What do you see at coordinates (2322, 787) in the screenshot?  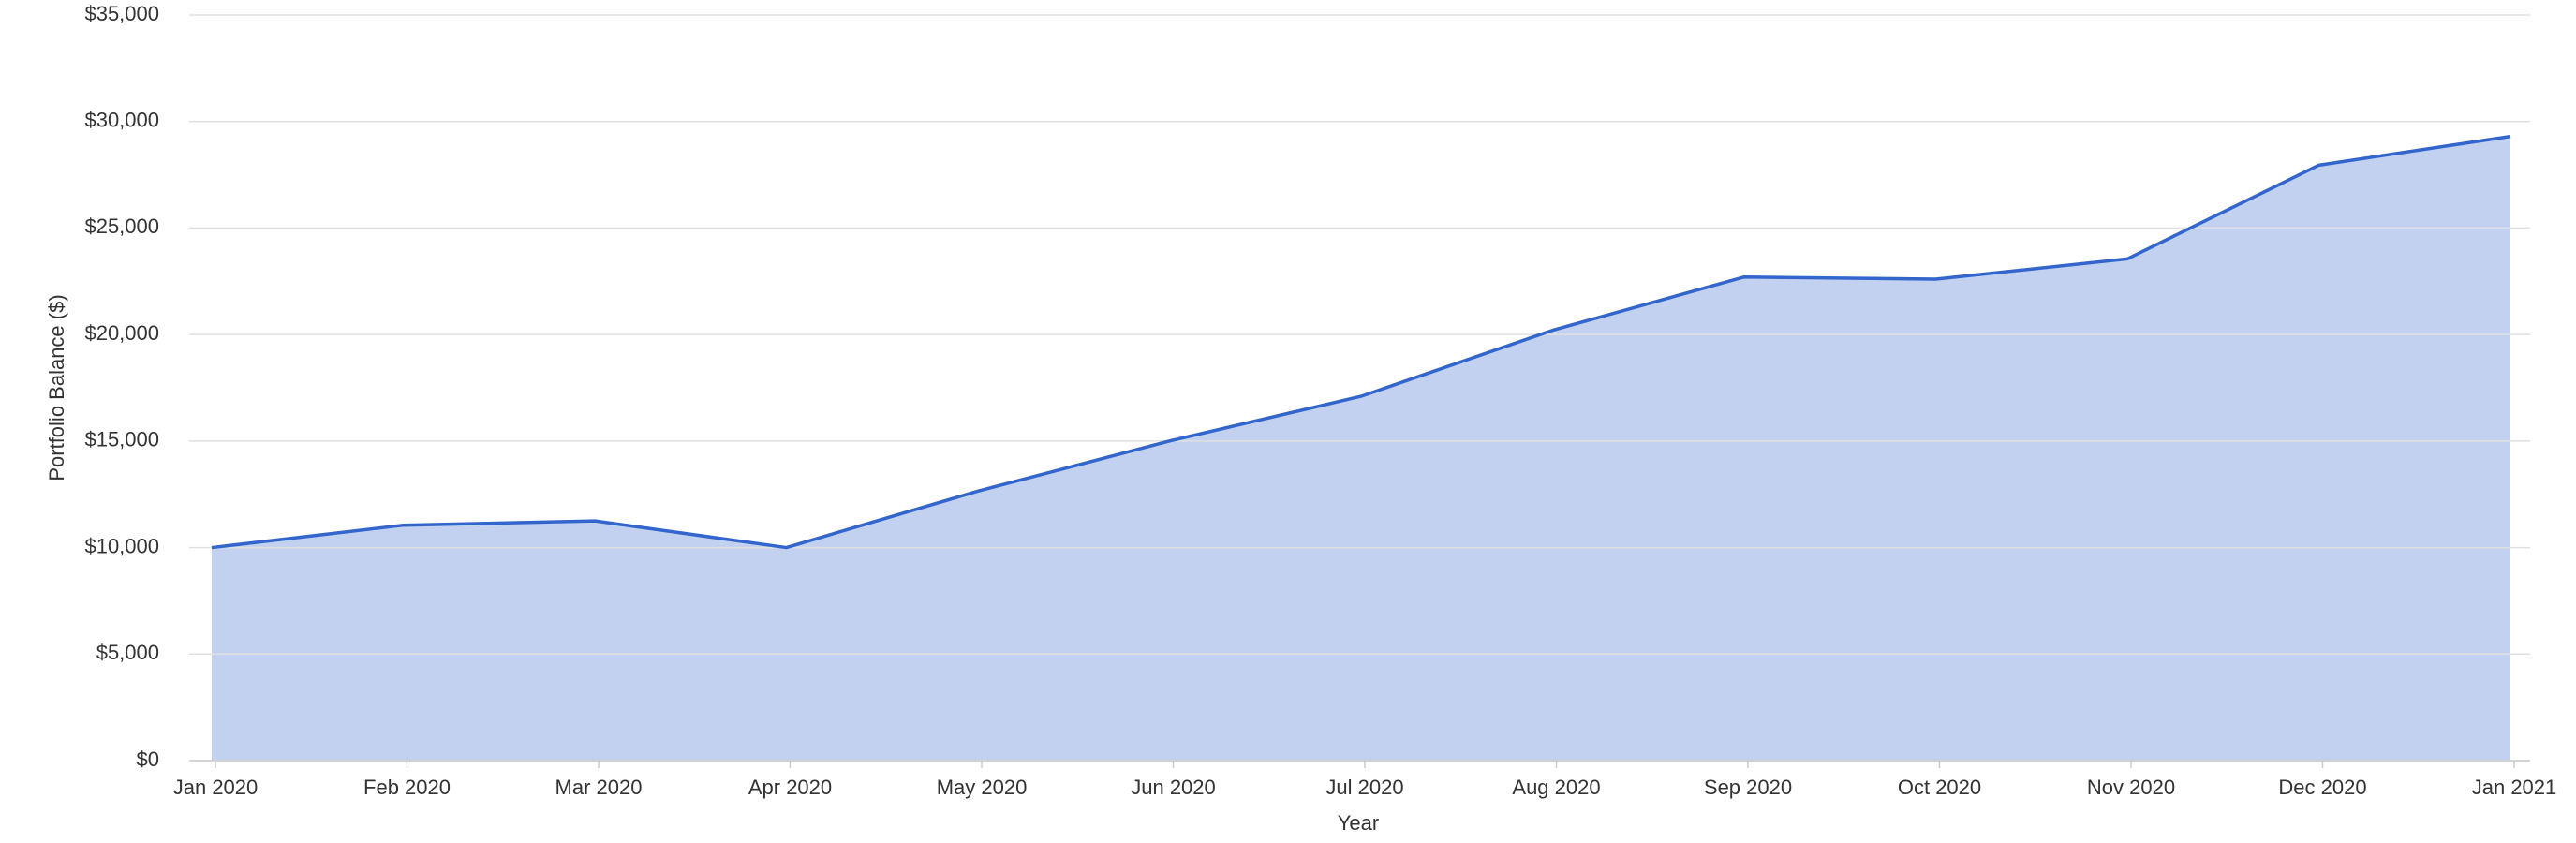 I see `x-tick-label: Dec 2020` at bounding box center [2322, 787].